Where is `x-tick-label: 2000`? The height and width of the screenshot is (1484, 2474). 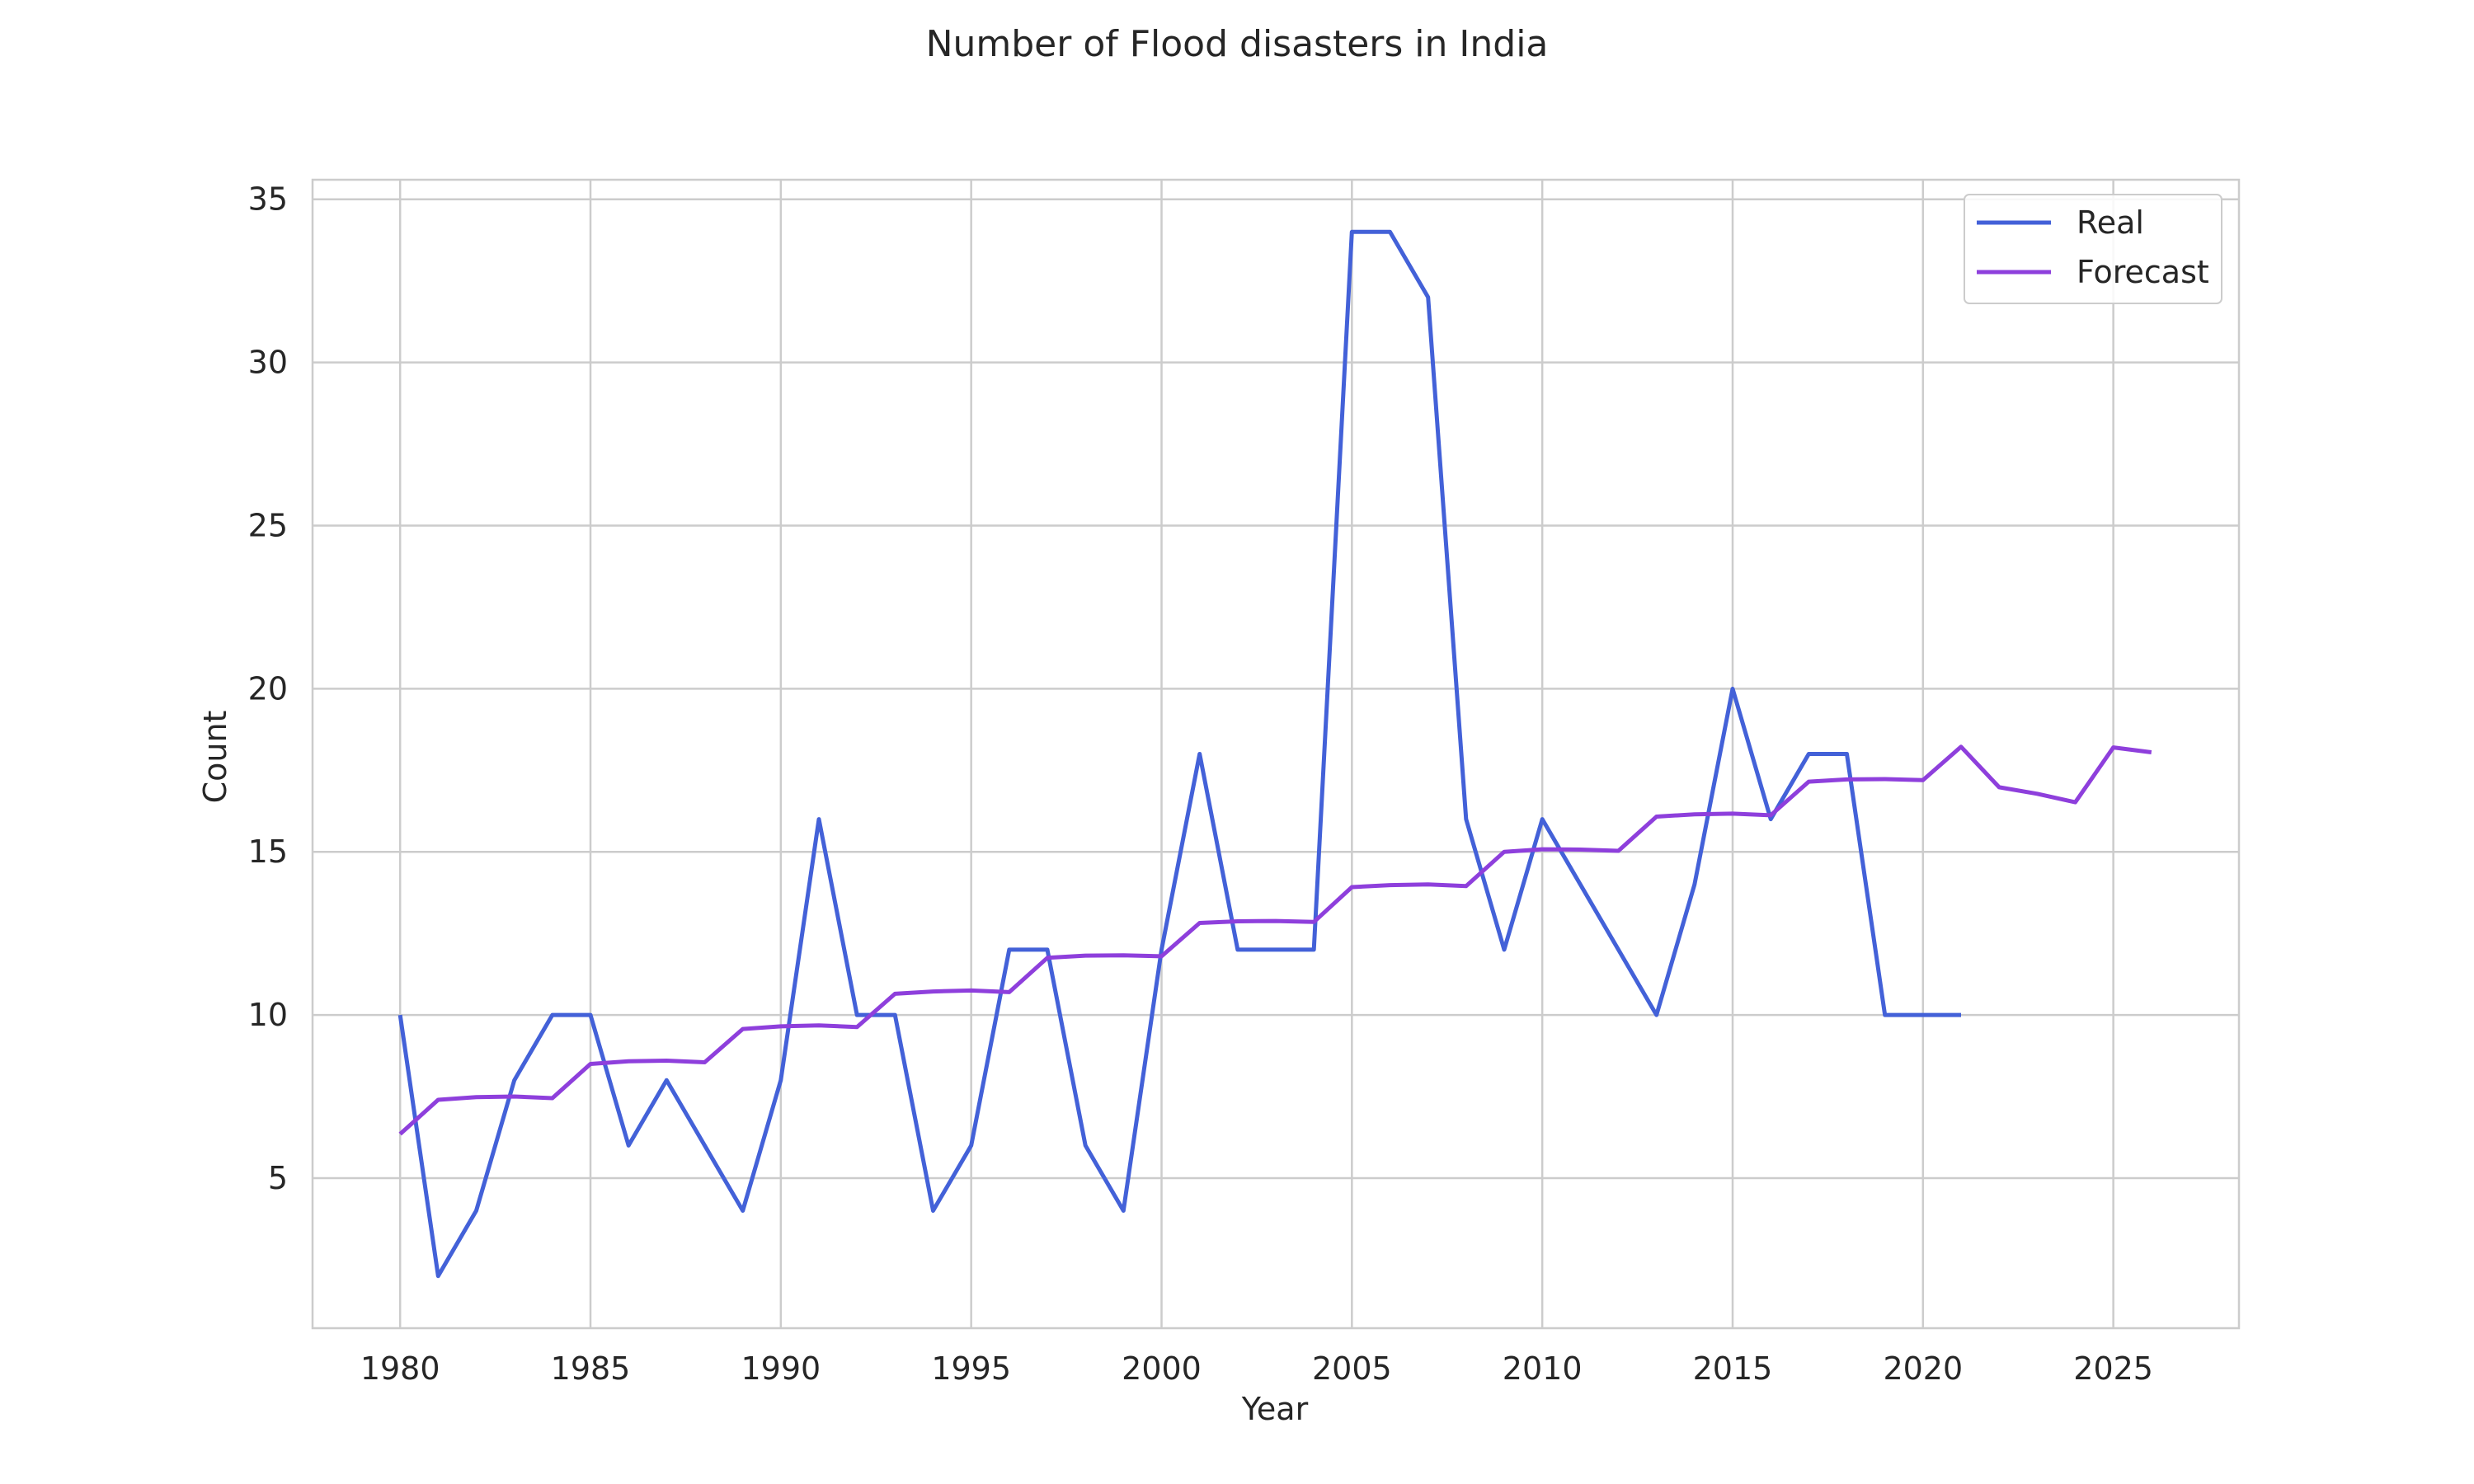
x-tick-label: 2000 is located at coordinates (1162, 1368).